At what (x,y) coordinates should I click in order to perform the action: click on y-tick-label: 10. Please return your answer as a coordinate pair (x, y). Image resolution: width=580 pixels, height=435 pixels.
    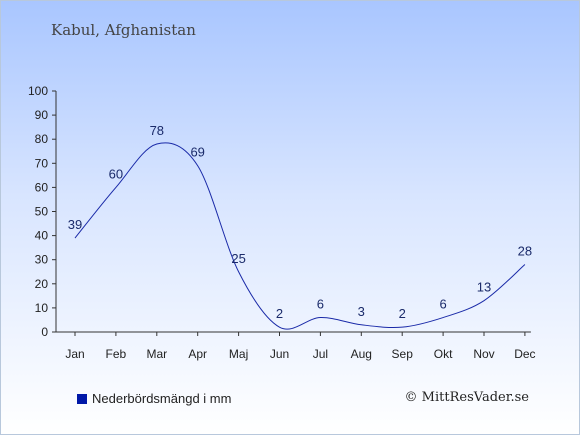
    Looking at the image, I should click on (42, 308).